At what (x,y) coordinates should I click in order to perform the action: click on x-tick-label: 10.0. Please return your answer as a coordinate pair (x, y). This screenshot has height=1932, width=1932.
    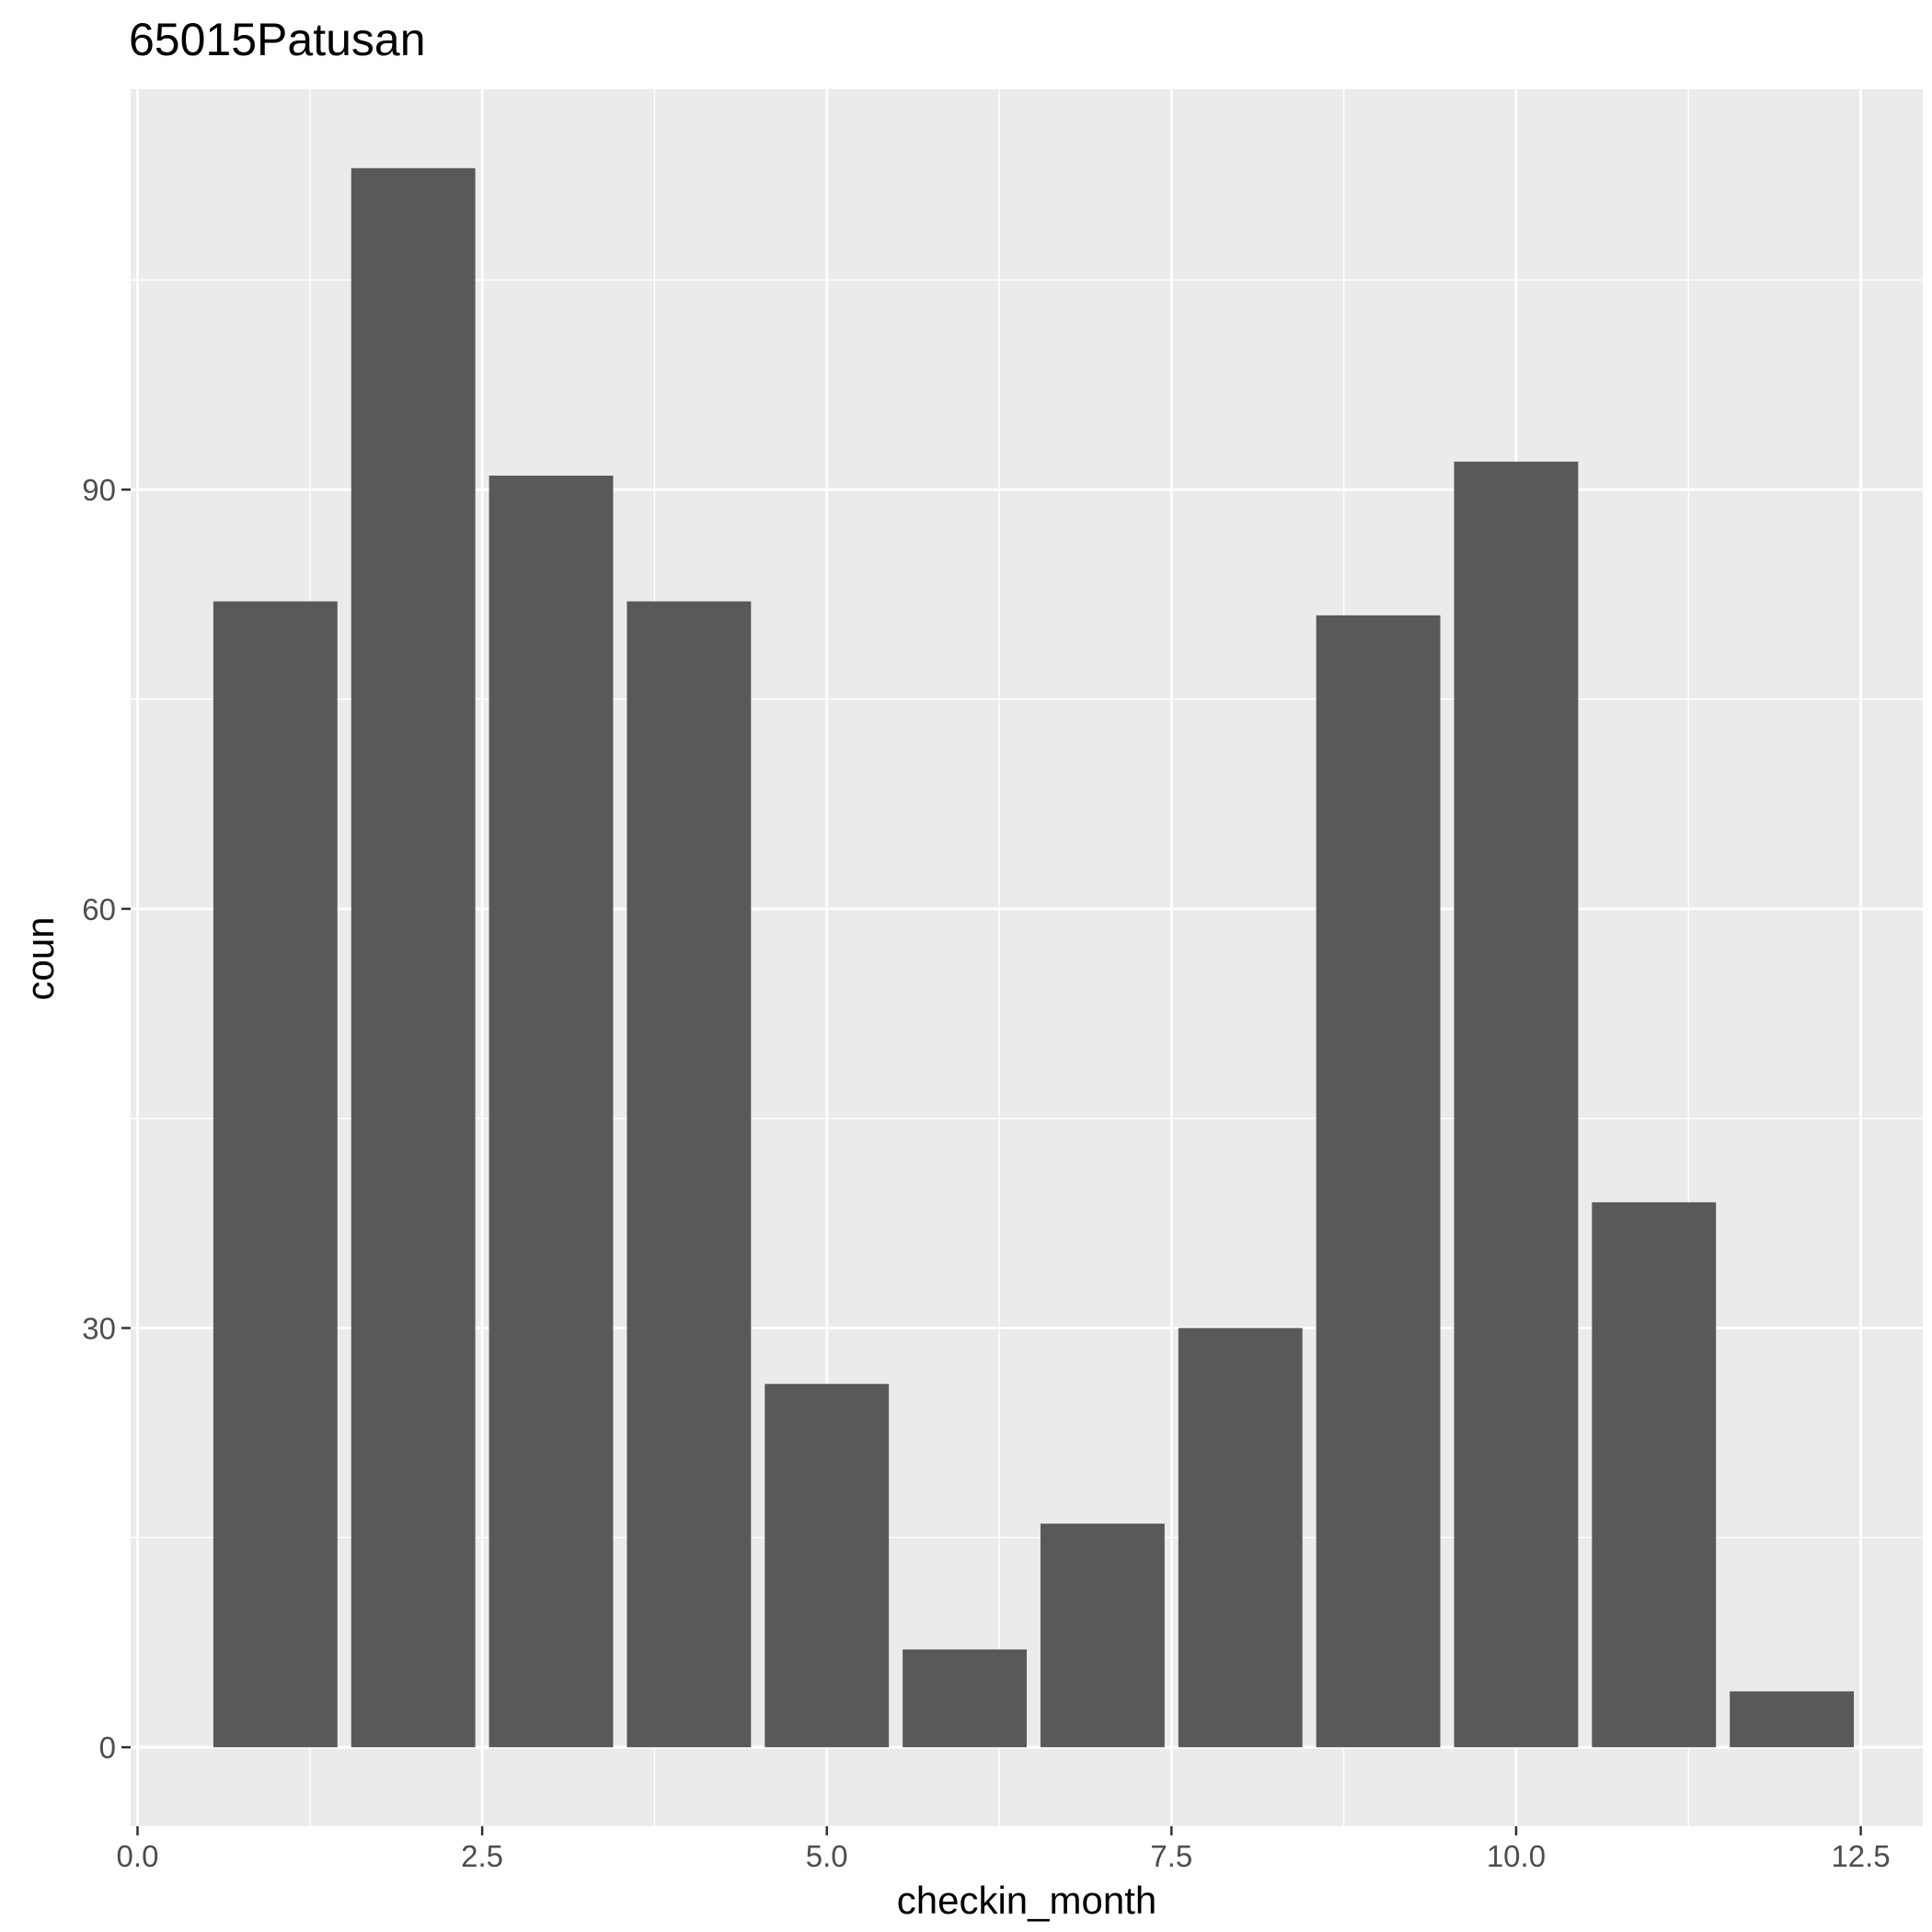
    Looking at the image, I should click on (1516, 1856).